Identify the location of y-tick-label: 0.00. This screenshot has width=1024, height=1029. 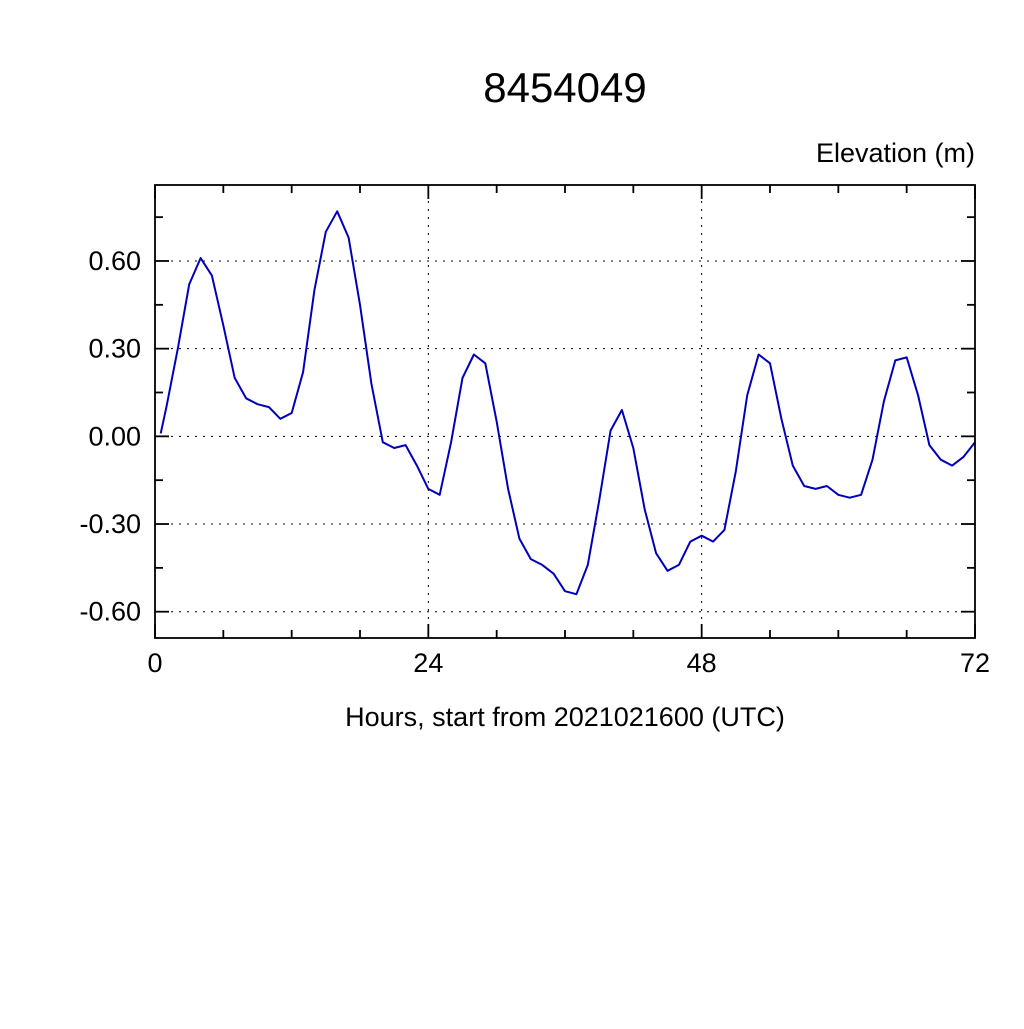
(114, 436).